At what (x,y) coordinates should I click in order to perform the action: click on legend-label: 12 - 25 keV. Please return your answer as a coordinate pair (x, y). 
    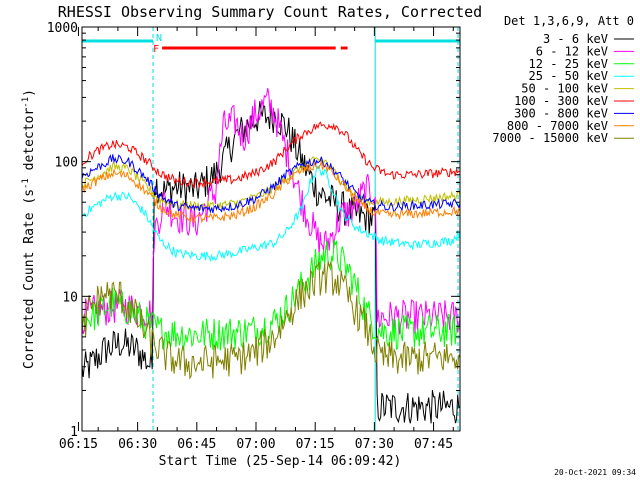
    Looking at the image, I should click on (568, 64).